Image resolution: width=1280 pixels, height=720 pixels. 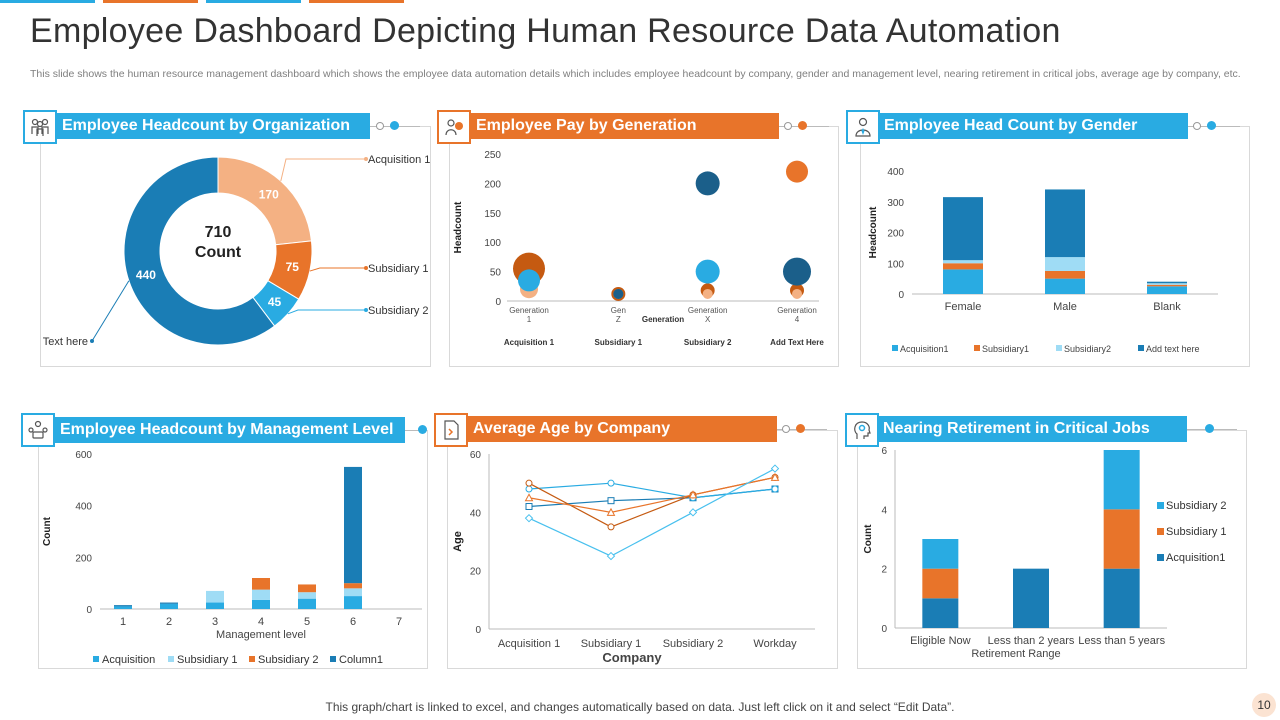 I want to click on y-tick-label: 400, so click(x=83, y=507).